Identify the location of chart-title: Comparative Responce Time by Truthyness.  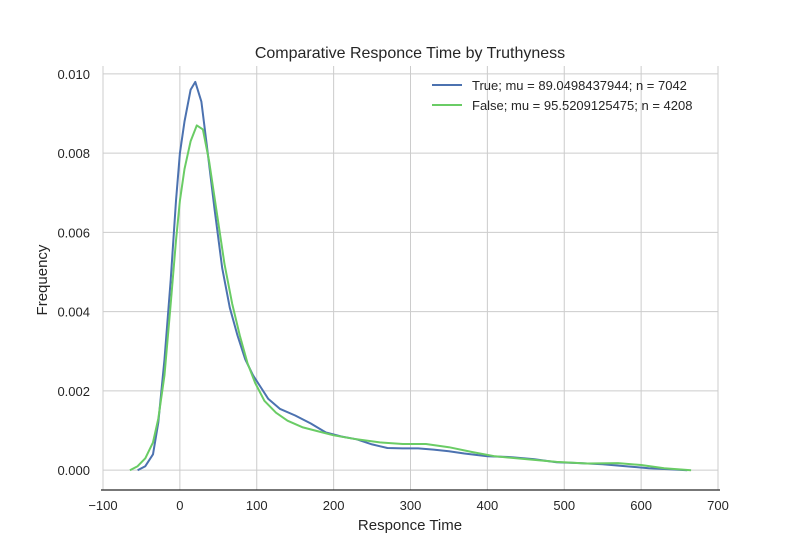
(410, 53).